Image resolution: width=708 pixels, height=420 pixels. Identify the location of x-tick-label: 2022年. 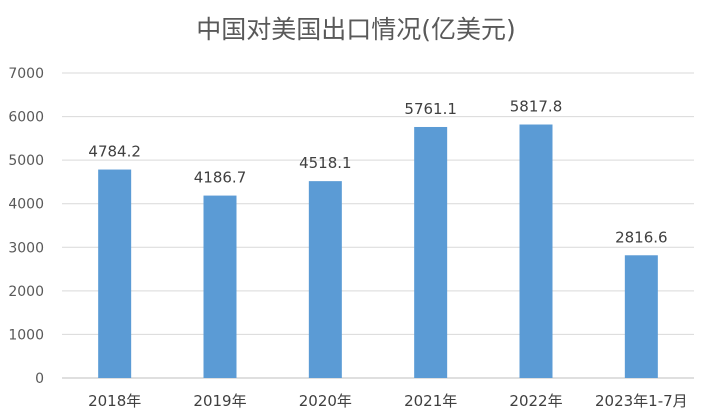
(535, 401).